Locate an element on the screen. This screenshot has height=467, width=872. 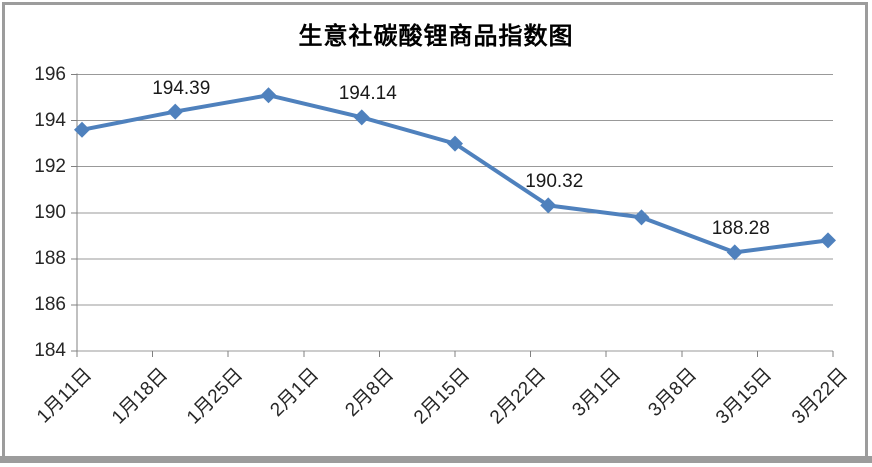
y-axis-tick-label: 186 is located at coordinates (50, 304).